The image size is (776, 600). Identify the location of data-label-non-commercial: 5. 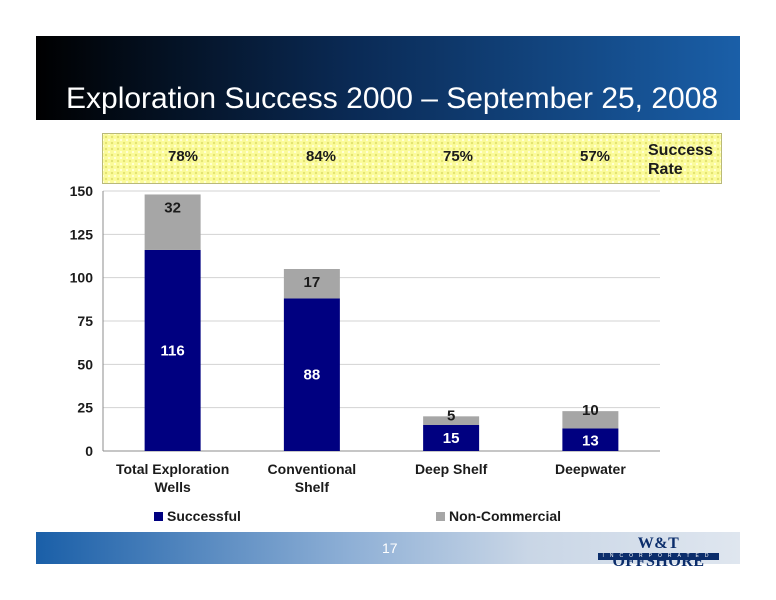
(451, 415).